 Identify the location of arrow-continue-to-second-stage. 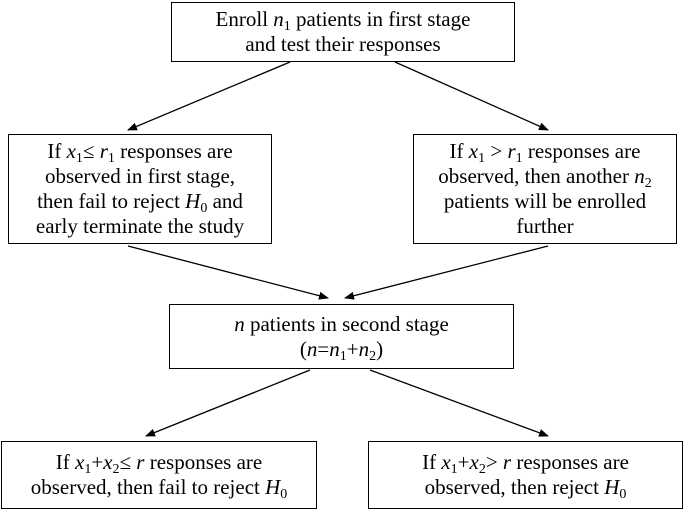
(446, 272).